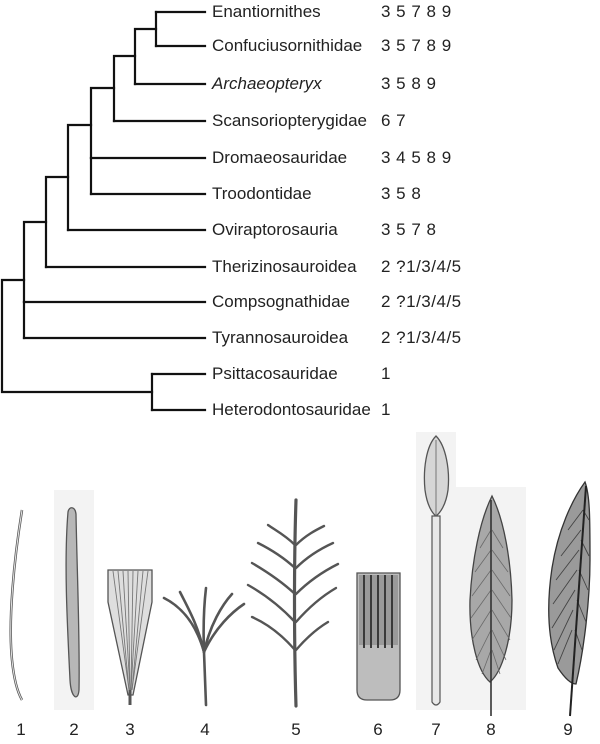 This screenshot has width=600, height=744. Describe the element at coordinates (130, 729) in the screenshot. I see `feather-type-number: 3` at that location.